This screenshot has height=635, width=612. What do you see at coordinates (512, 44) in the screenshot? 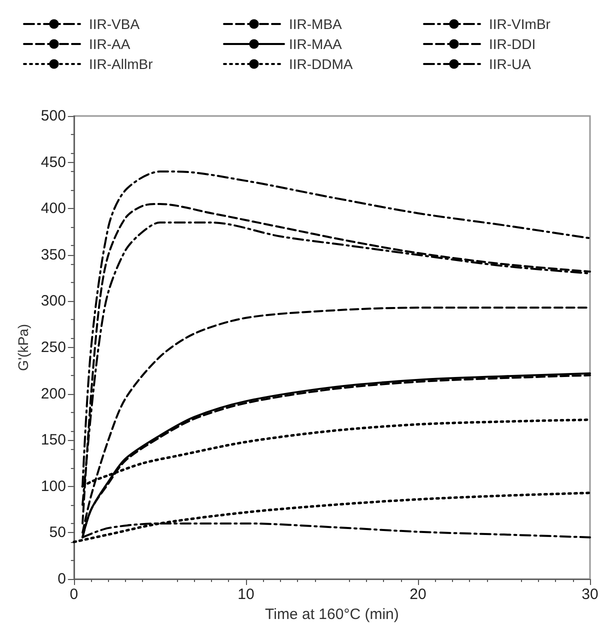
I see `legend-label: IIR-DDI` at bounding box center [512, 44].